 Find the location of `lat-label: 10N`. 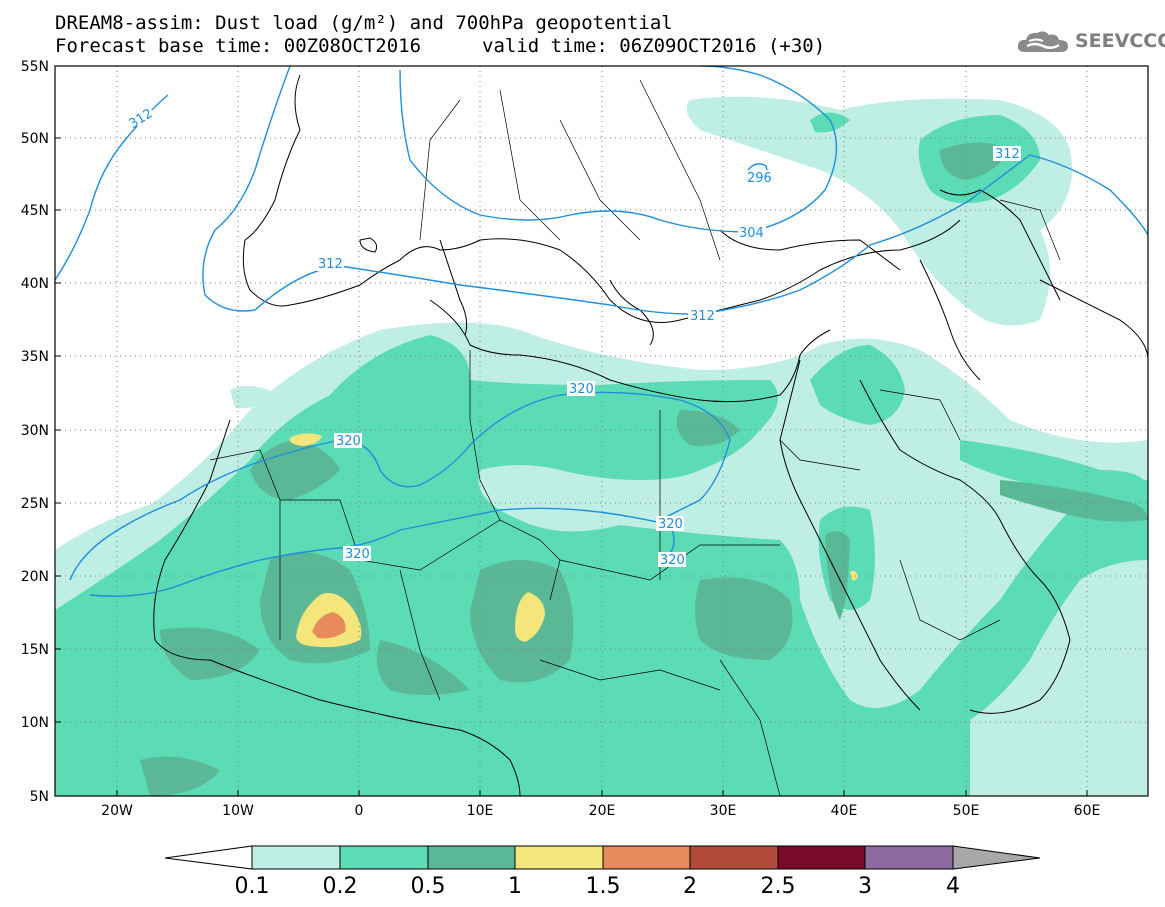

lat-label: 10N is located at coordinates (35, 723).